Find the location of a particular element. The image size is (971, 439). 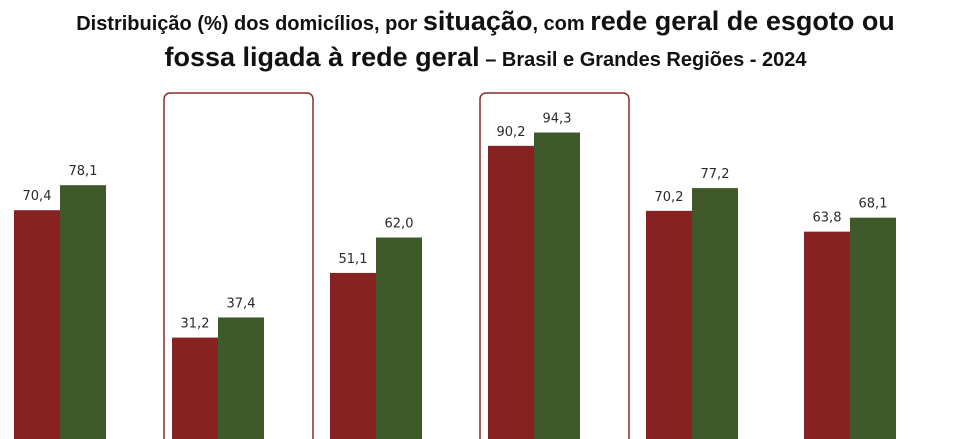

title-text-5: fossa ligada à rede geral is located at coordinates (322, 56).